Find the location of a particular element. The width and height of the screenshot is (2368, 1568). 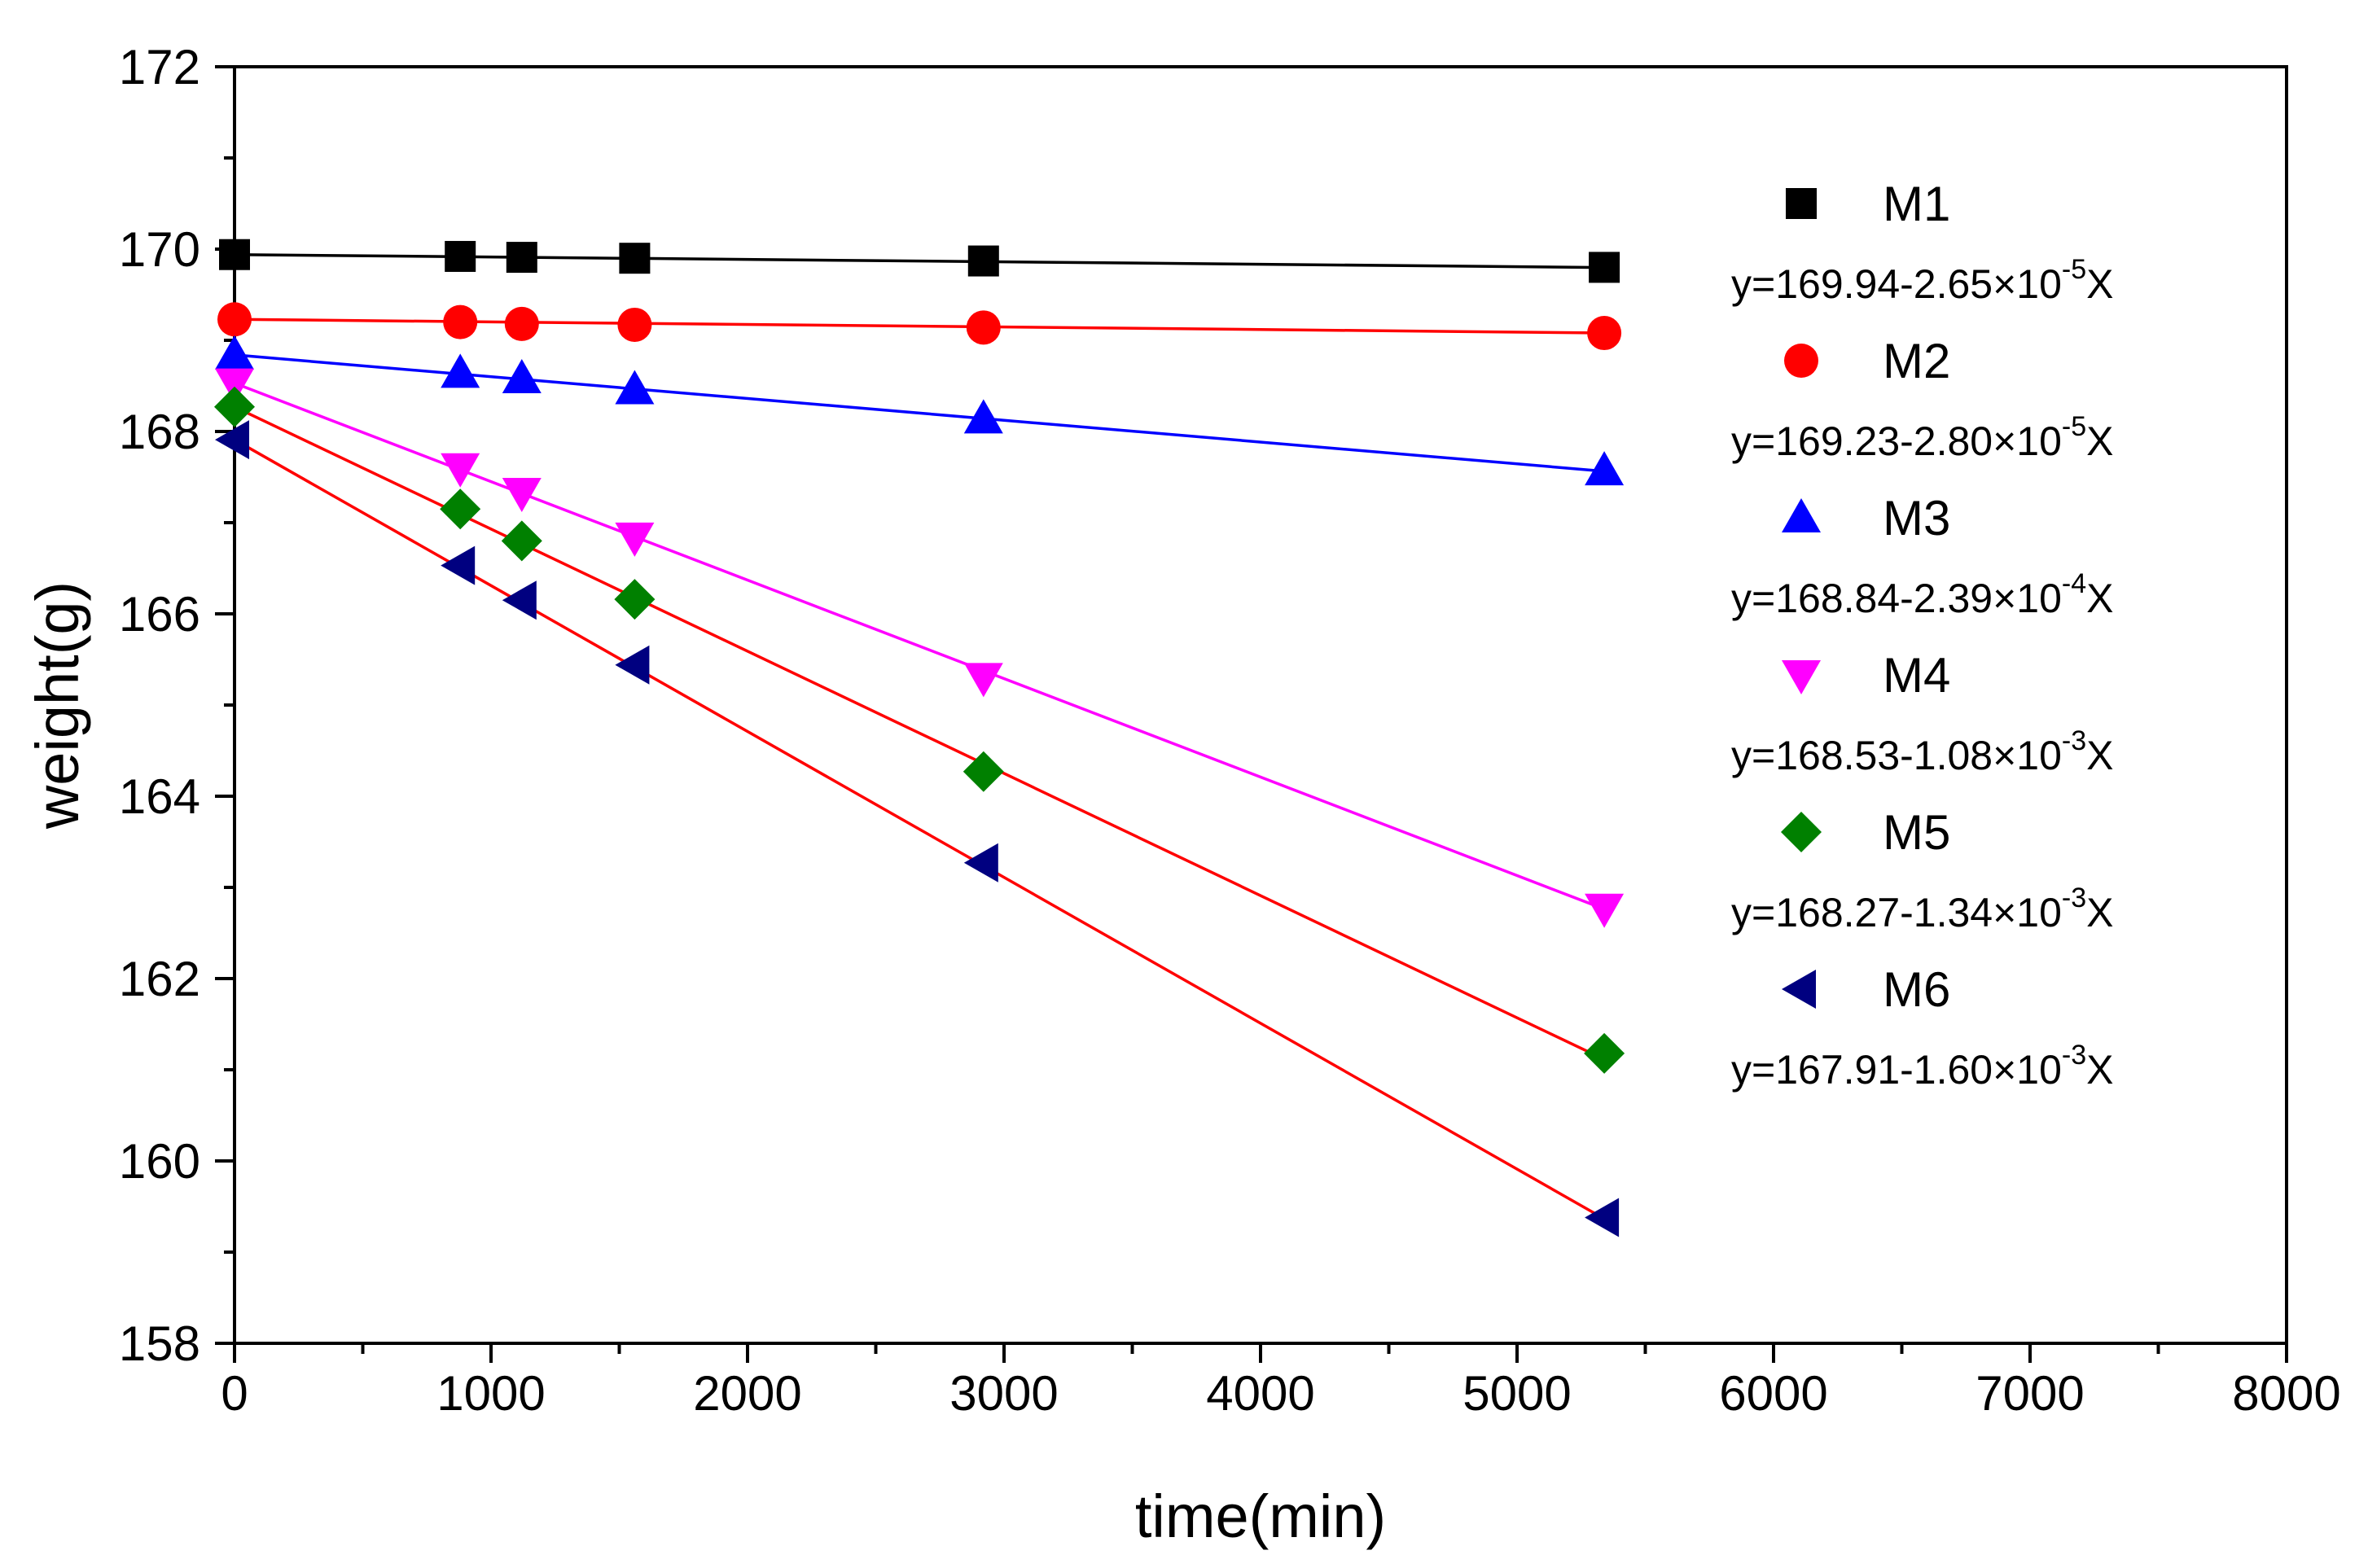

legend-equation-m6: y=167.91-1.60×10-3X is located at coordinates (1922, 1067).